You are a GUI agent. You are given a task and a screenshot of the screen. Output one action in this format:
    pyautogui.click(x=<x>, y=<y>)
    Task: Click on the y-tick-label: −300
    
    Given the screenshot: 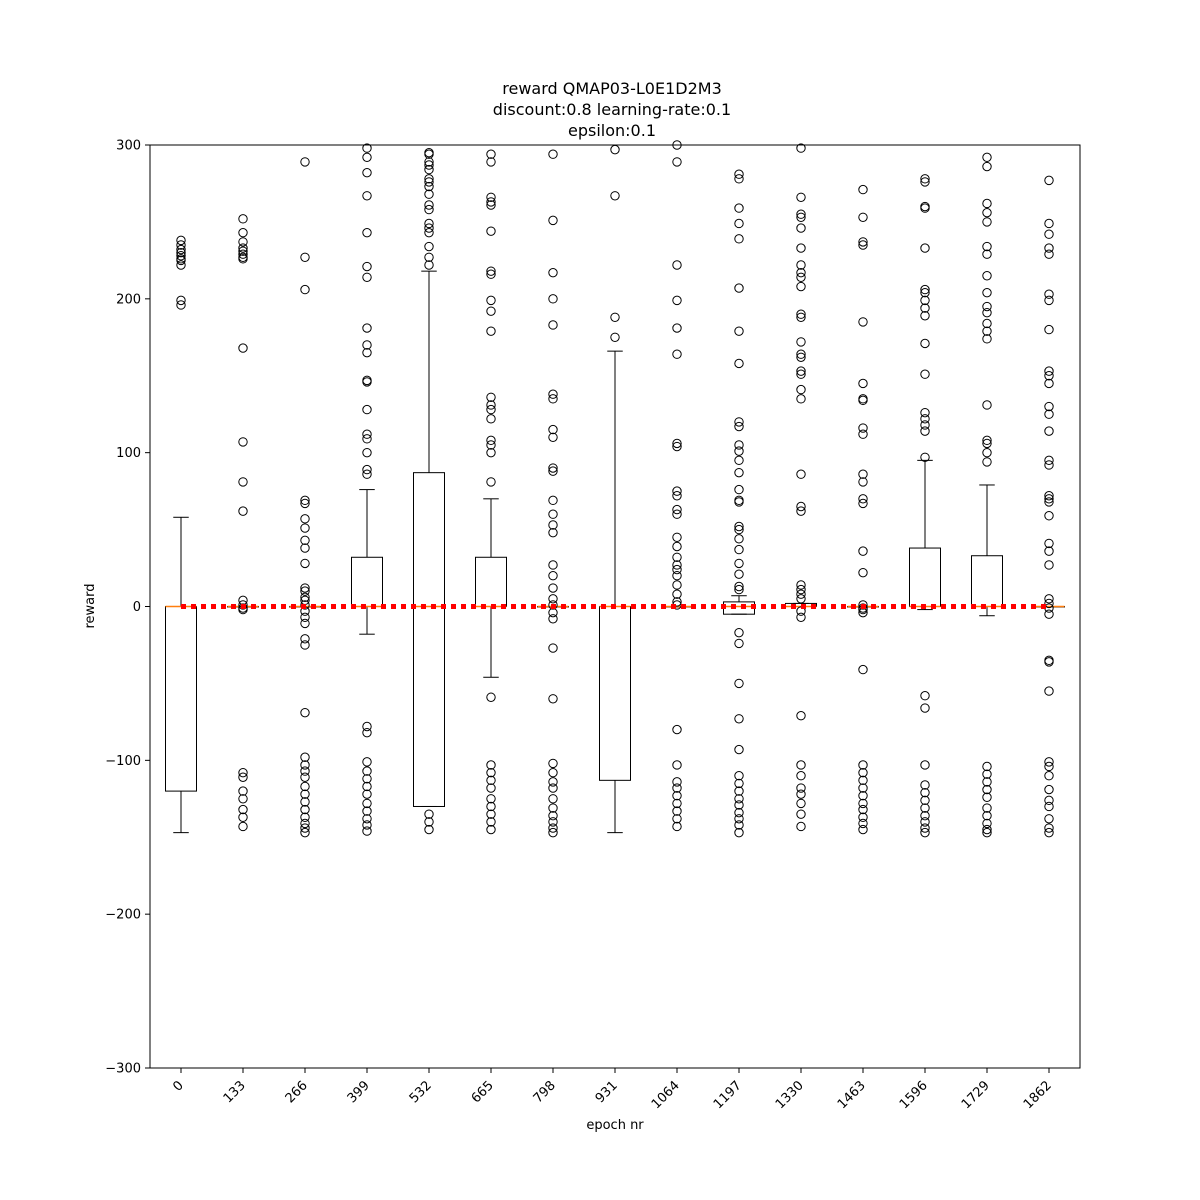 What is the action you would take?
    pyautogui.click(x=123, y=1069)
    